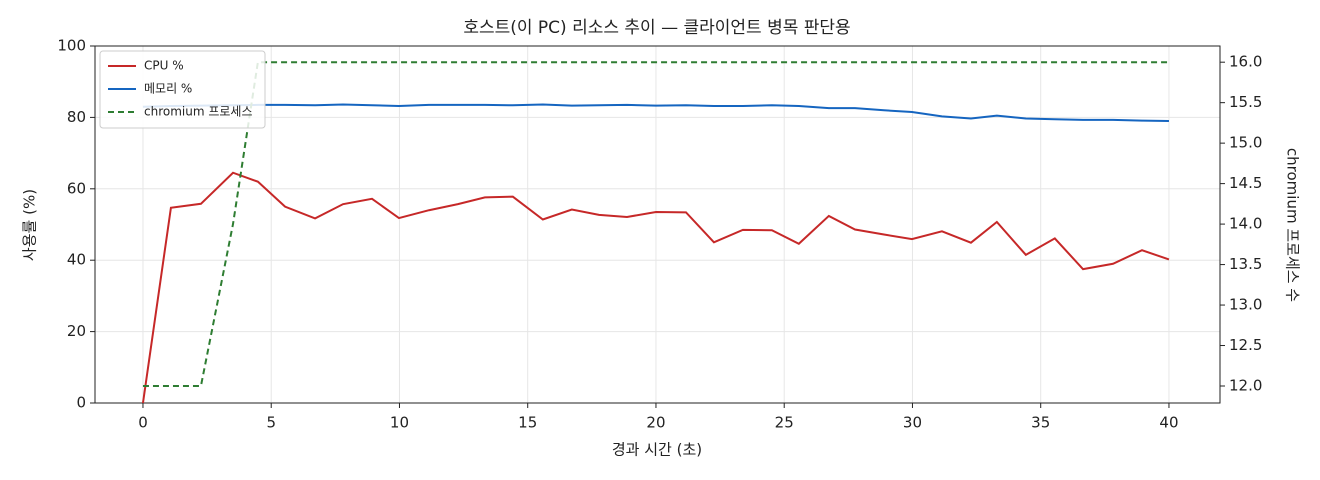 The width and height of the screenshot is (1320, 480). What do you see at coordinates (784, 423) in the screenshot?
I see `x-tick-label: 25` at bounding box center [784, 423].